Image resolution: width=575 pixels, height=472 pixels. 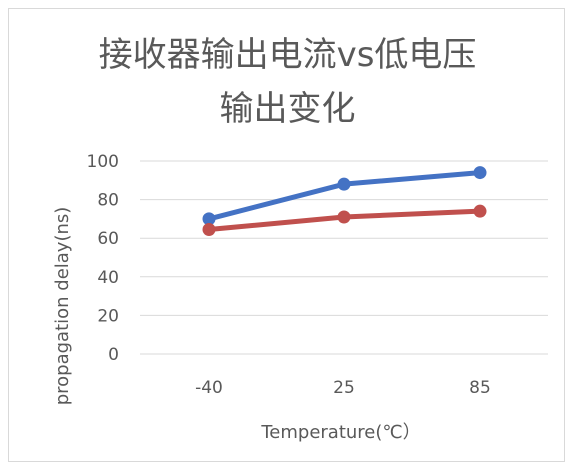 I want to click on y-tick-label: 0, so click(x=113, y=355).